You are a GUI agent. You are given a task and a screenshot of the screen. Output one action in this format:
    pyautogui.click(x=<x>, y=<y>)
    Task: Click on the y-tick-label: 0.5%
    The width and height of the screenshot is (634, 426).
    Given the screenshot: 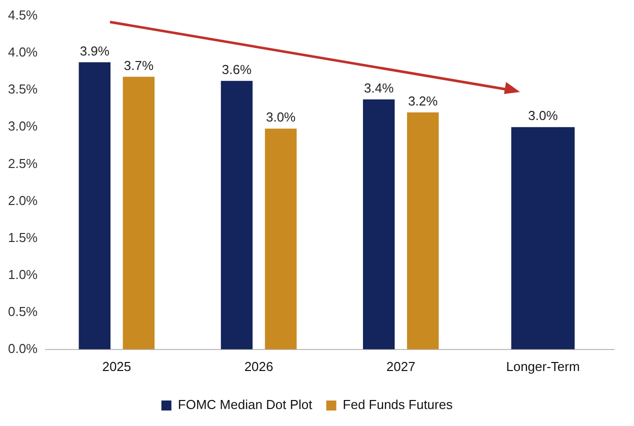 What is the action you would take?
    pyautogui.click(x=23, y=311)
    